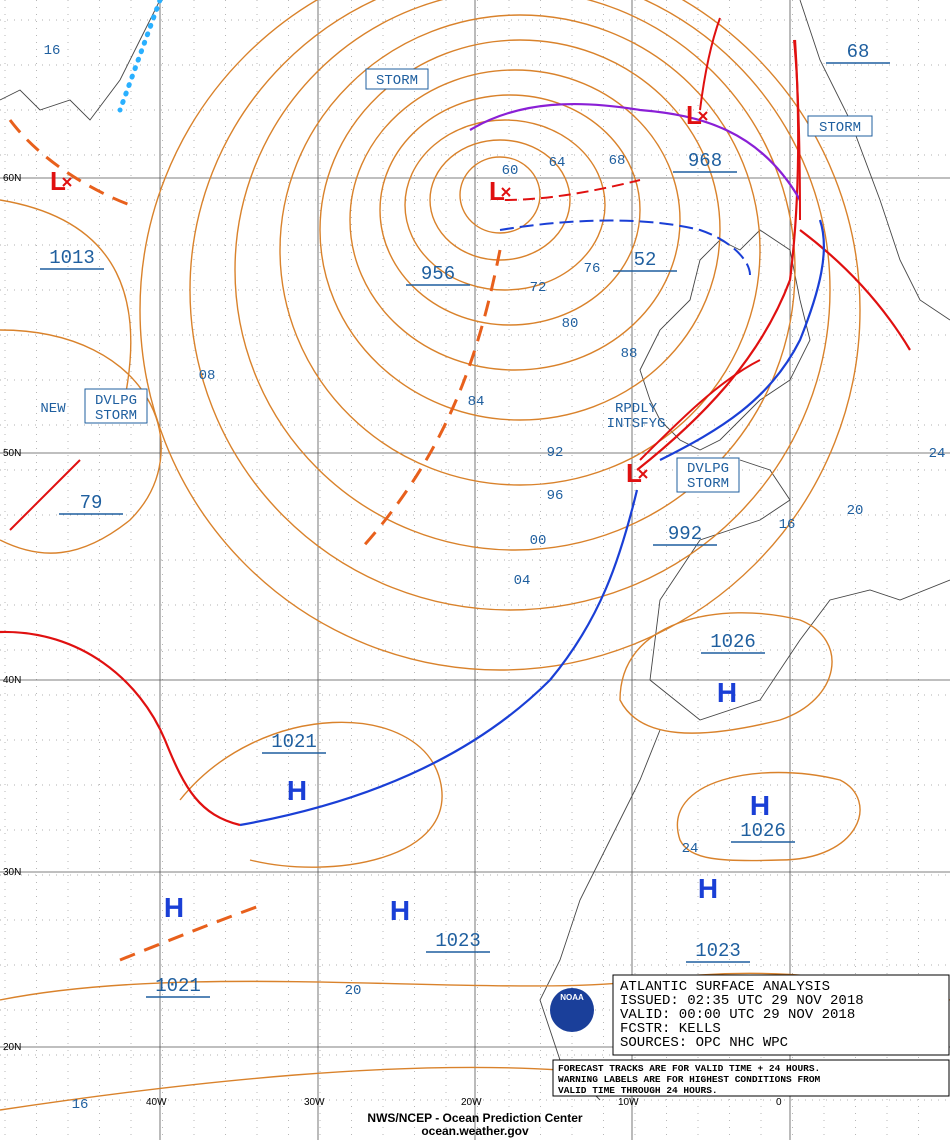 Image resolution: width=950 pixels, height=1140 pixels. What do you see at coordinates (742, 1001) in the screenshot?
I see `info-line: ISSUED: 02:35 UTC 29 NOV 2018` at bounding box center [742, 1001].